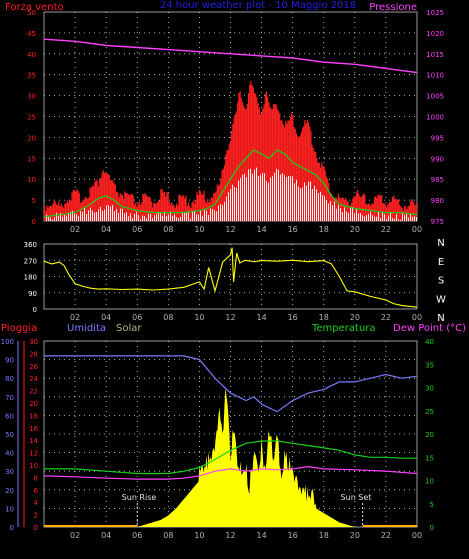  What do you see at coordinates (441, 299) in the screenshot?
I see `compass-label: W` at bounding box center [441, 299].